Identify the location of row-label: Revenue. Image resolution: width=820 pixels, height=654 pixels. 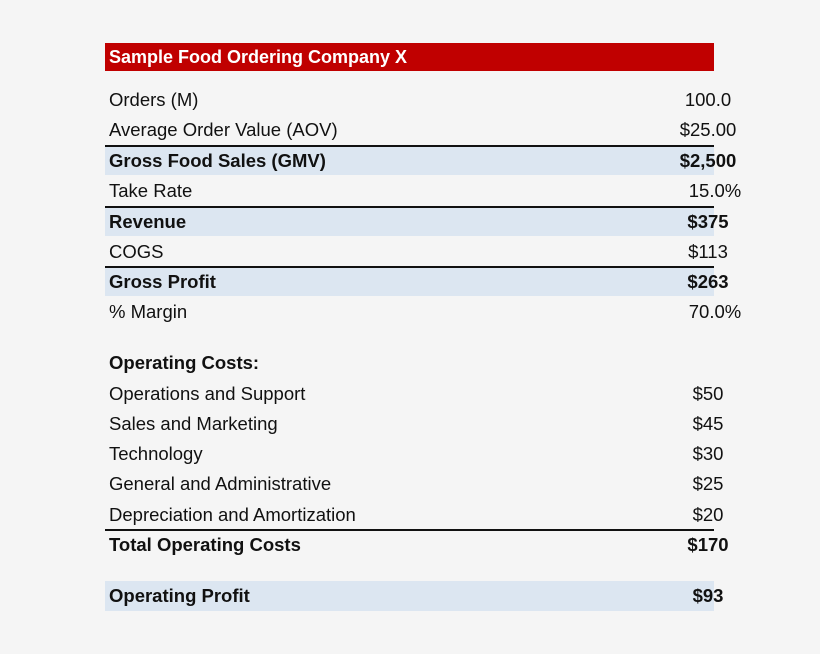
(148, 221).